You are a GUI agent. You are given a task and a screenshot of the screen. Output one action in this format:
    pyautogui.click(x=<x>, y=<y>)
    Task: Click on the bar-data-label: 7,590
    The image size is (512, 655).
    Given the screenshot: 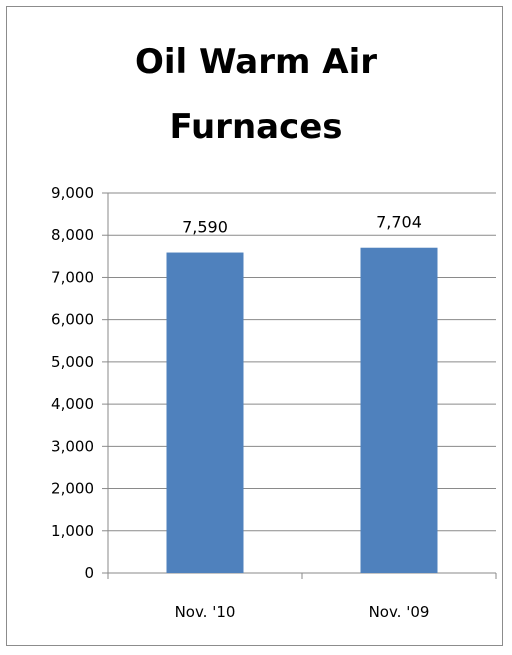 What is the action you would take?
    pyautogui.click(x=205, y=227)
    